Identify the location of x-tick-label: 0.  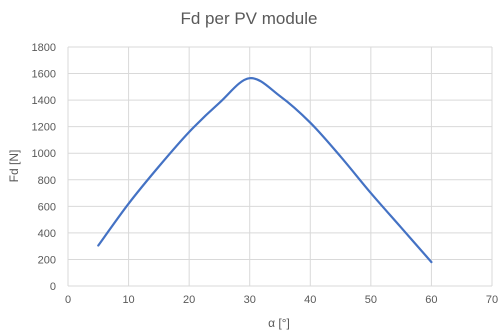
(68, 300).